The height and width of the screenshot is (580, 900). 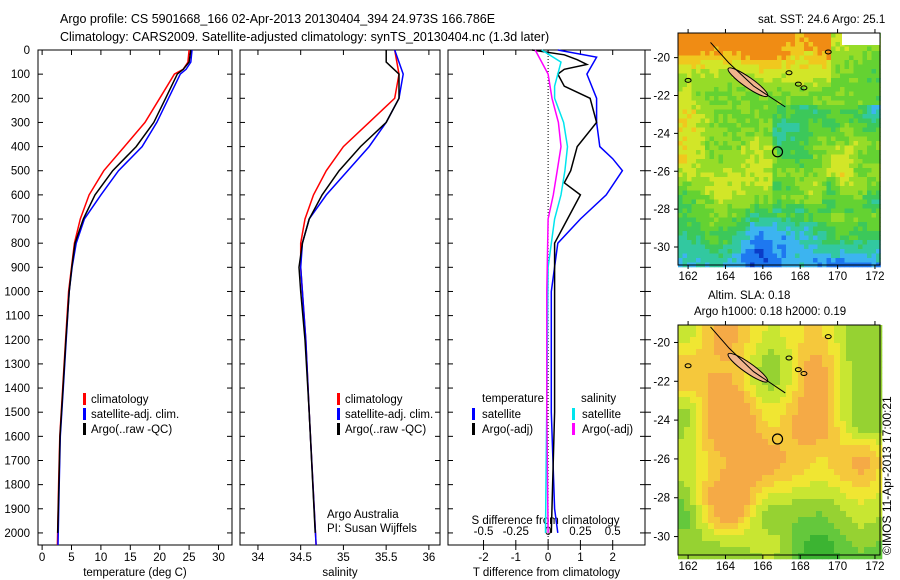 I want to click on lon-tick-label: 170, so click(x=837, y=277).